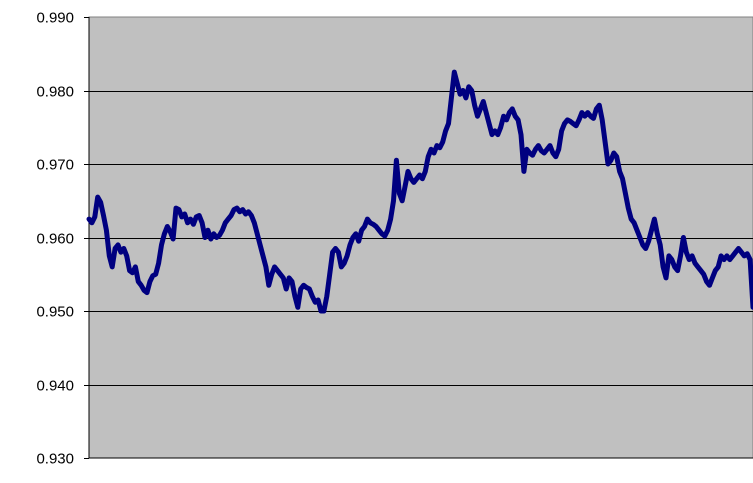 Image resolution: width=753 pixels, height=483 pixels. What do you see at coordinates (86, 238) in the screenshot?
I see `y-tick-marks` at bounding box center [86, 238].